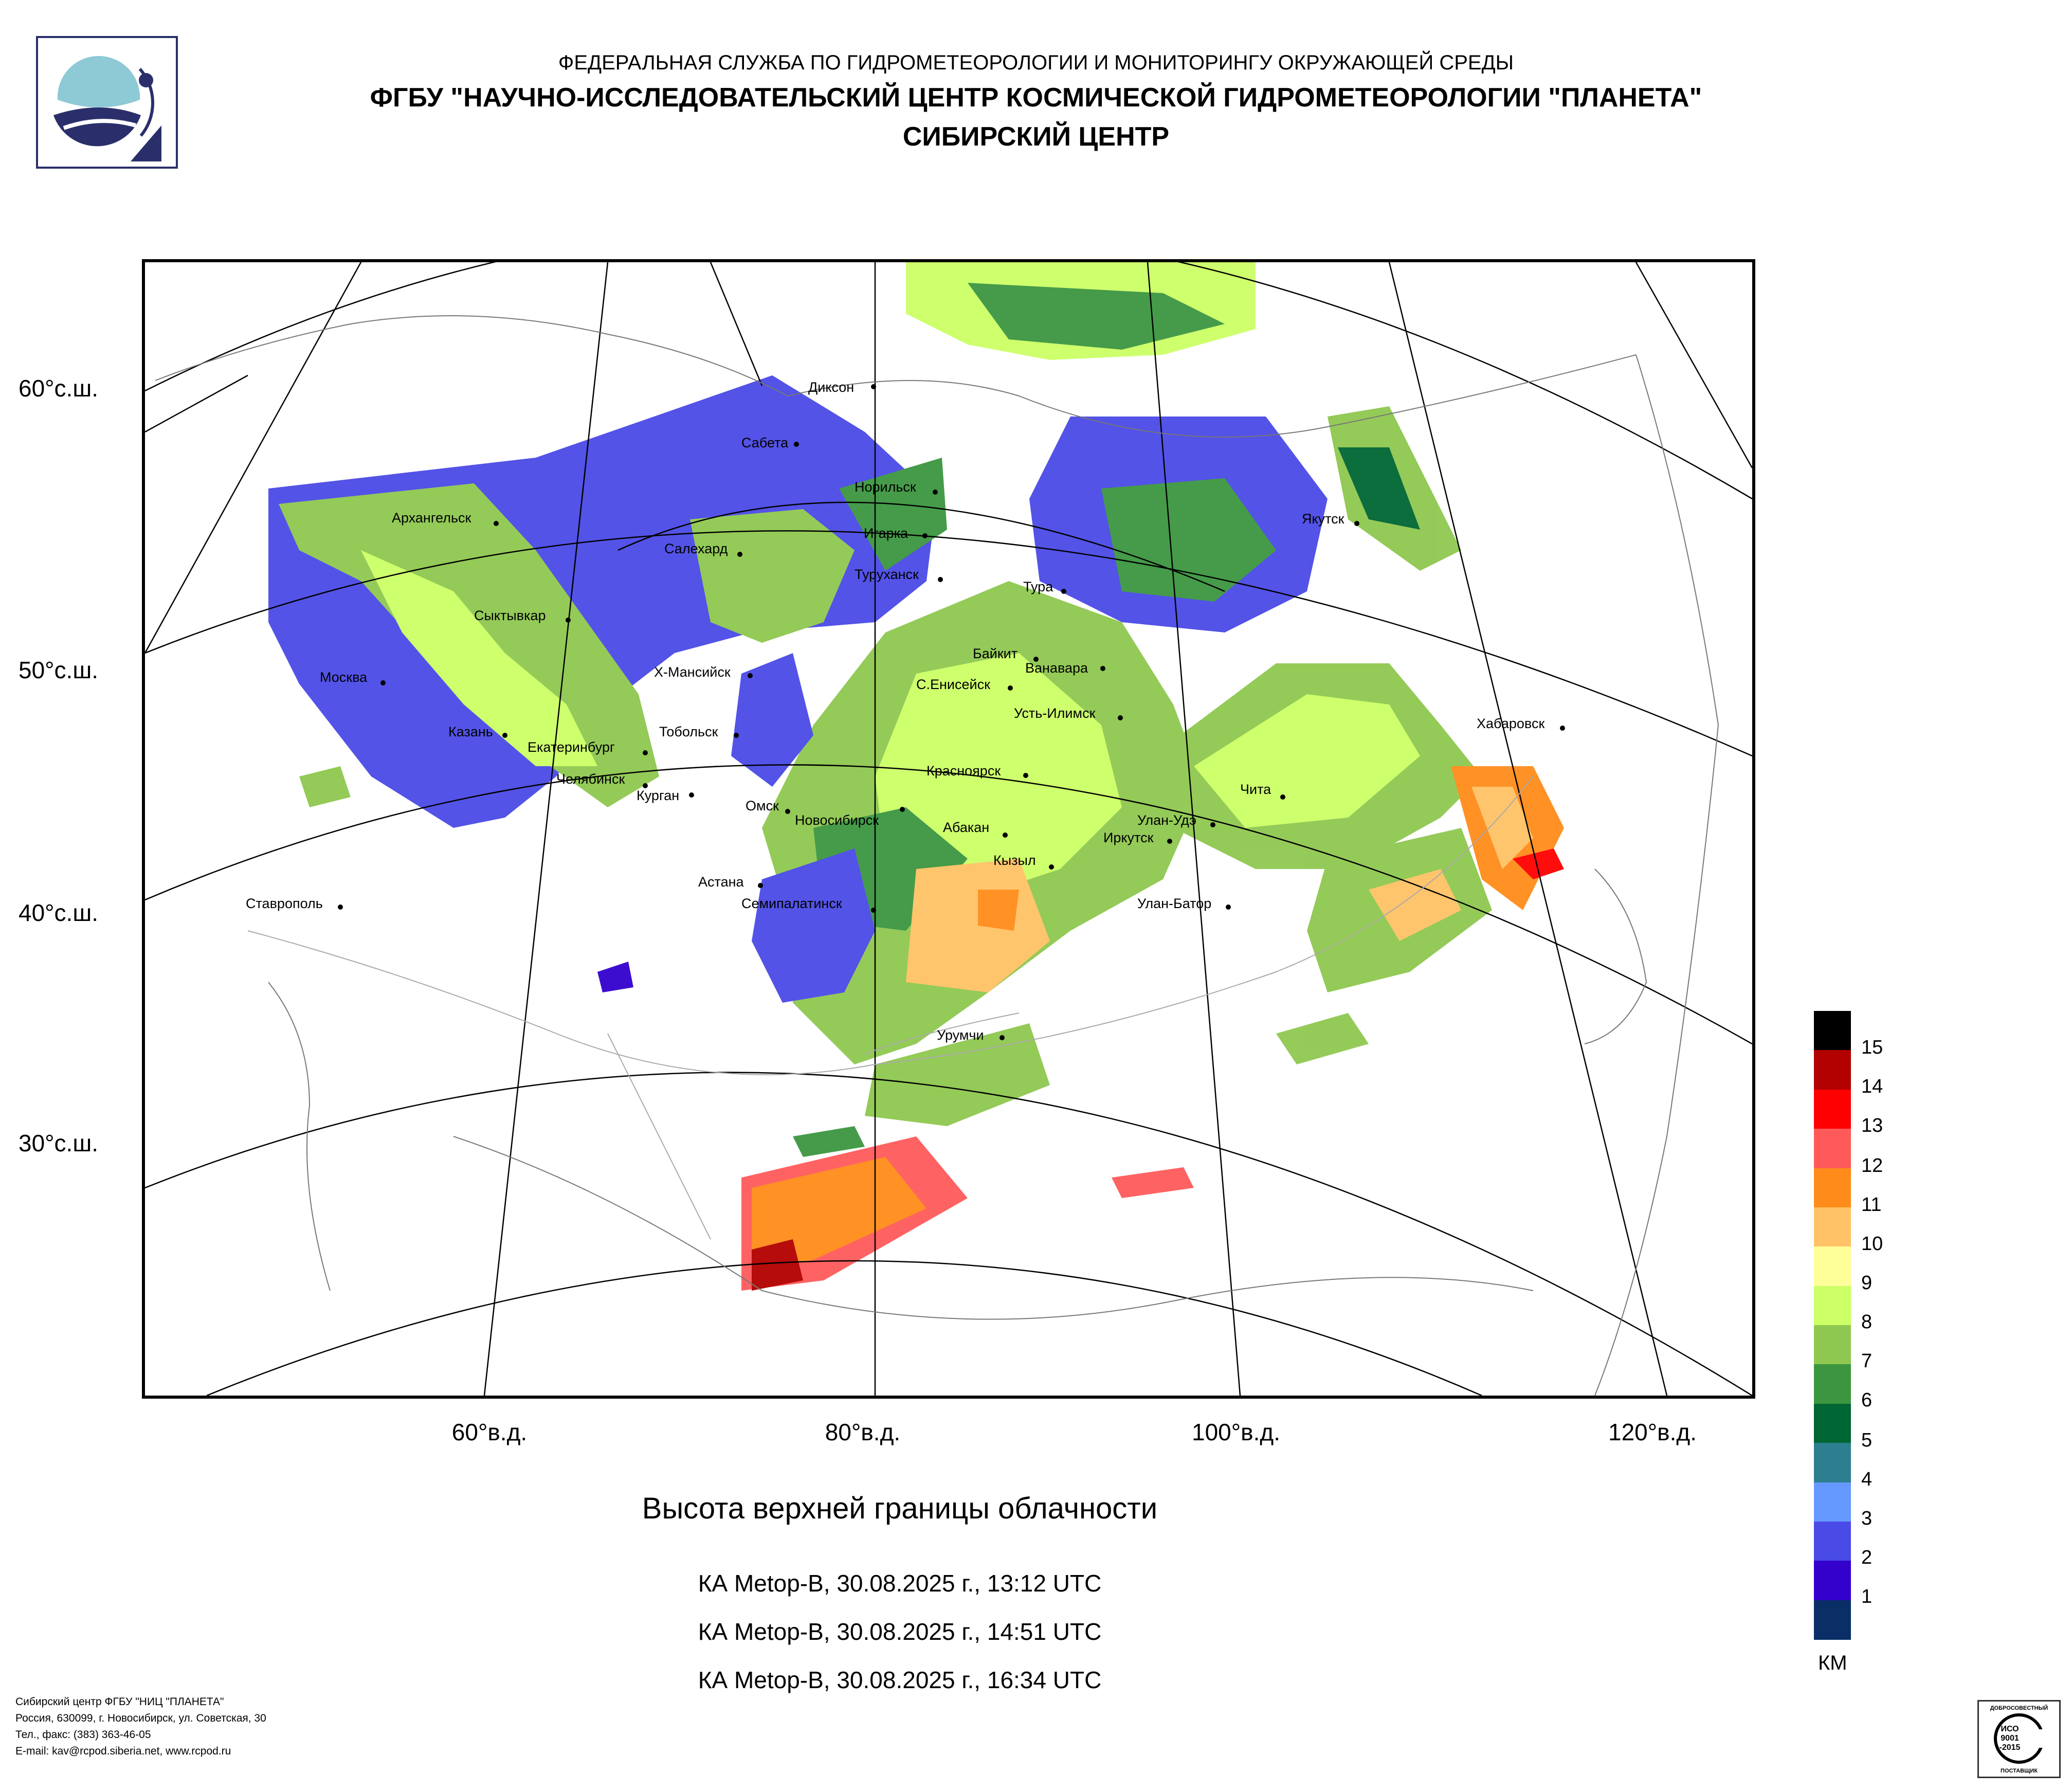 The height and width of the screenshot is (1791, 2072). Describe the element at coordinates (762, 805) in the screenshot. I see `city-label: Омск` at that location.